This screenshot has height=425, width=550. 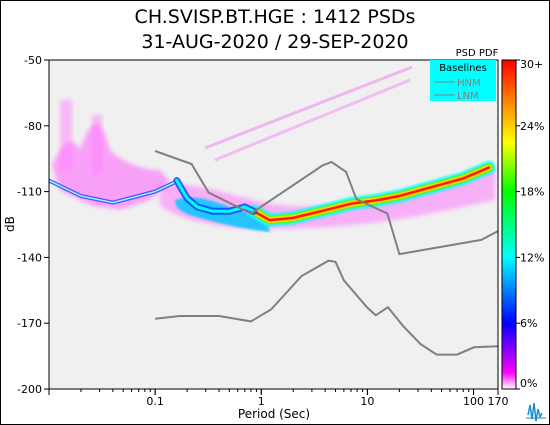 What do you see at coordinates (530, 224) in the screenshot?
I see `colorbar-ticks: 0% 6% 12% 18% 24% 30+` at bounding box center [530, 224].